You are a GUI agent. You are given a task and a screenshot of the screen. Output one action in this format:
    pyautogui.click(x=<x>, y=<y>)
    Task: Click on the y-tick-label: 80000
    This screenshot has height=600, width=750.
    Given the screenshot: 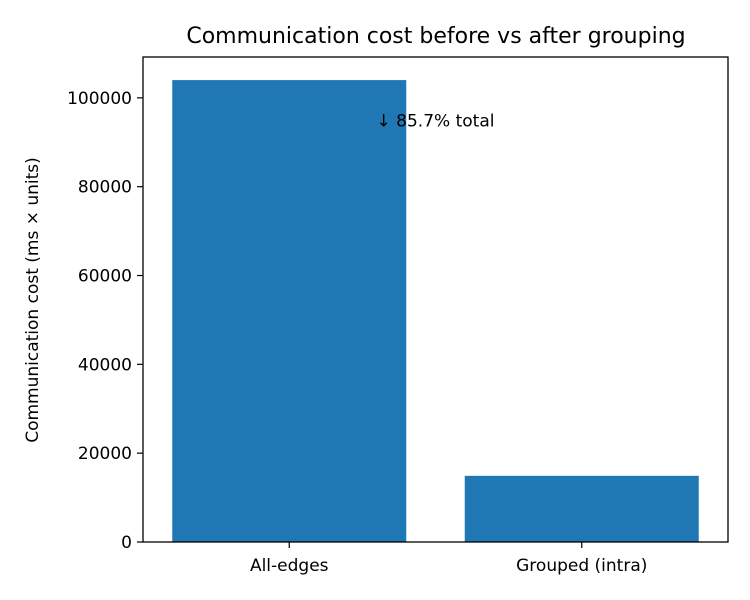 What is the action you would take?
    pyautogui.click(x=105, y=188)
    